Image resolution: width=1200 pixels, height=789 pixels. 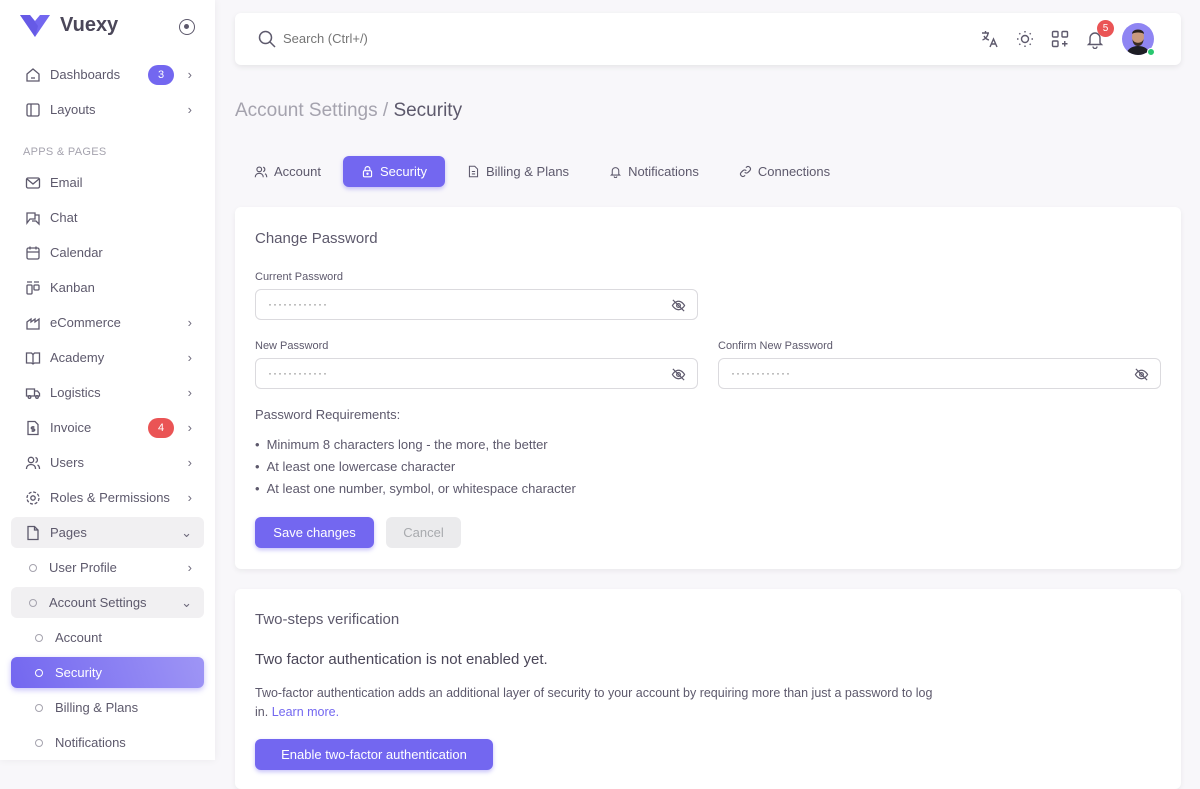 I want to click on enable-two-factor-button: Enable two-factor authentication, so click(x=374, y=754).